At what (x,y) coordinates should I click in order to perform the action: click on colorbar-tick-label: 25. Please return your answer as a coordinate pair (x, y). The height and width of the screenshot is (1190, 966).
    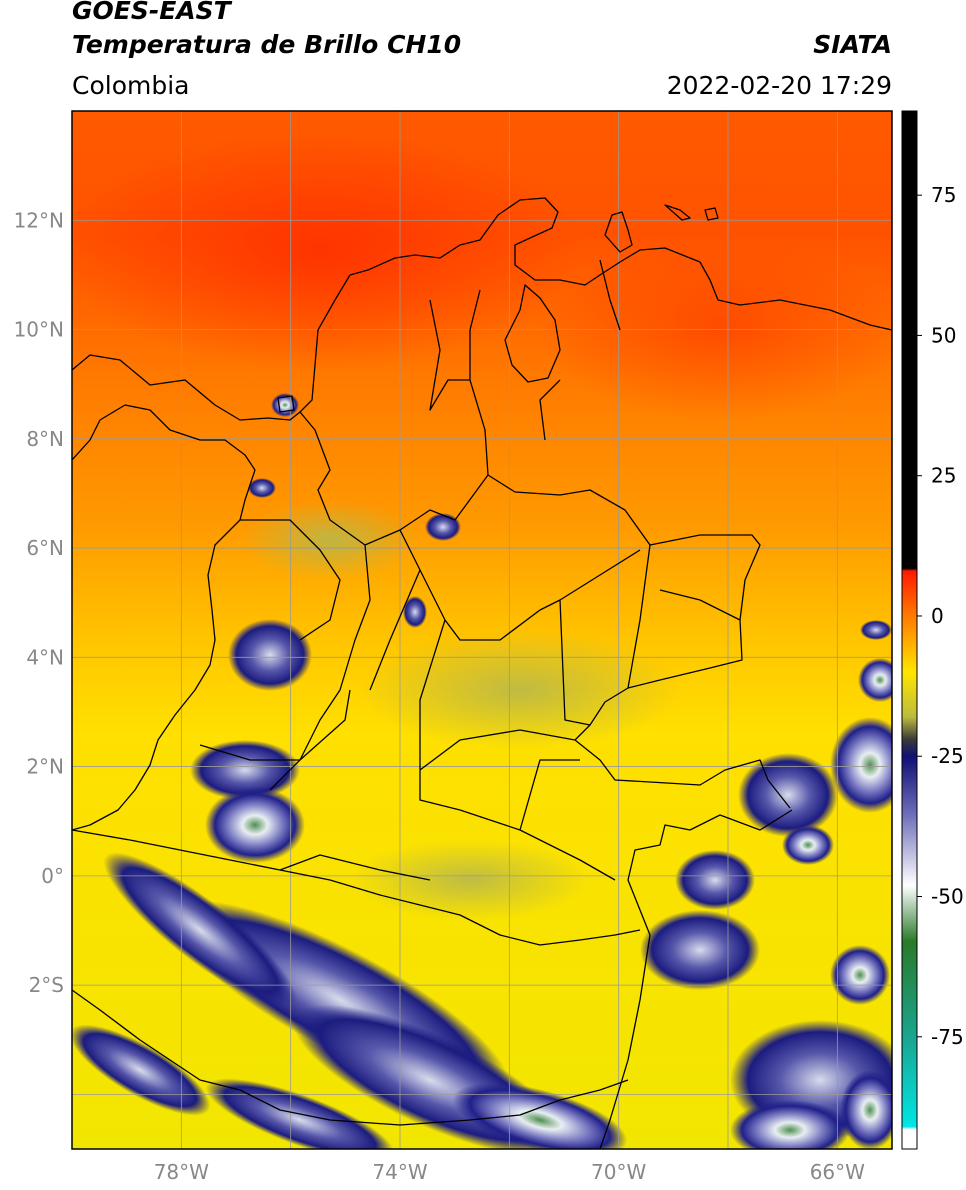
    Looking at the image, I should click on (943, 476).